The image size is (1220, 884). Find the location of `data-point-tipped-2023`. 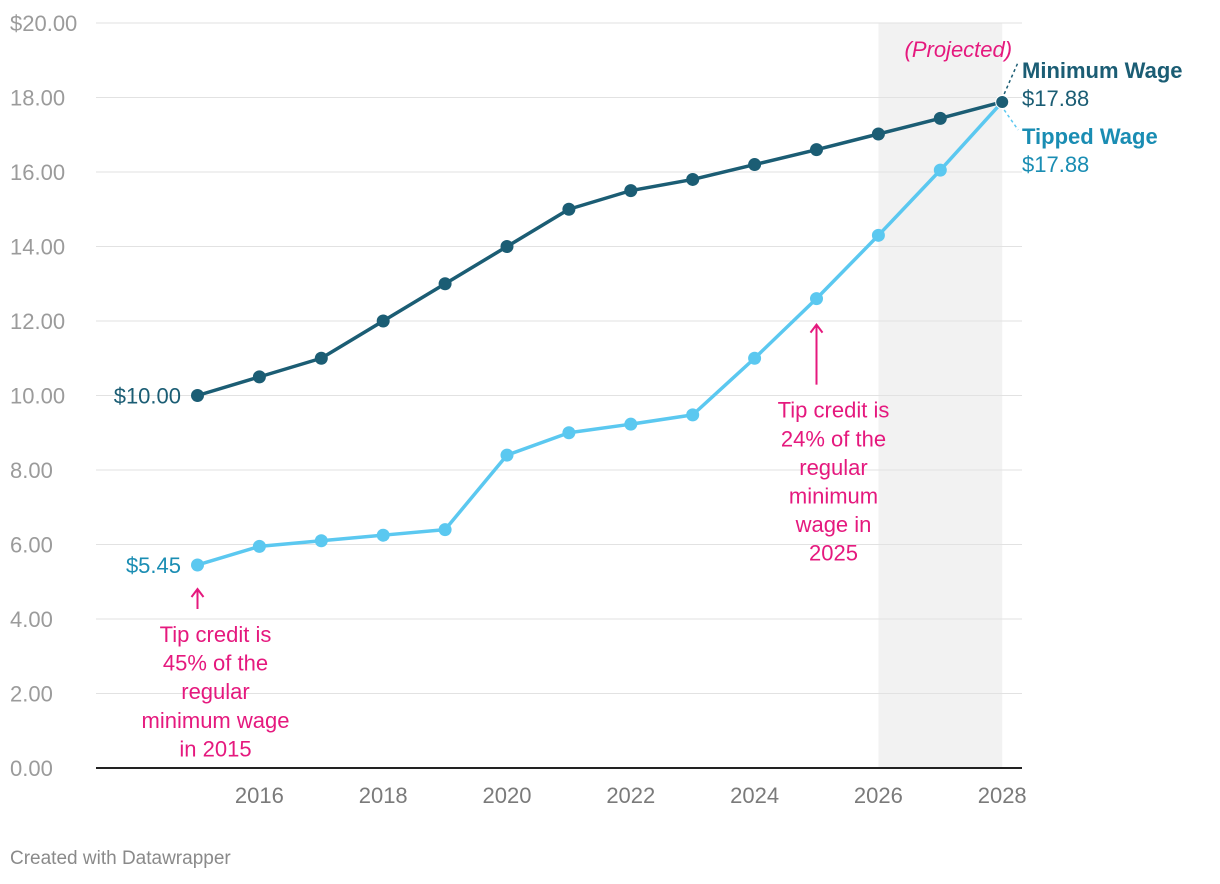

data-point-tipped-2023 is located at coordinates (693, 415).